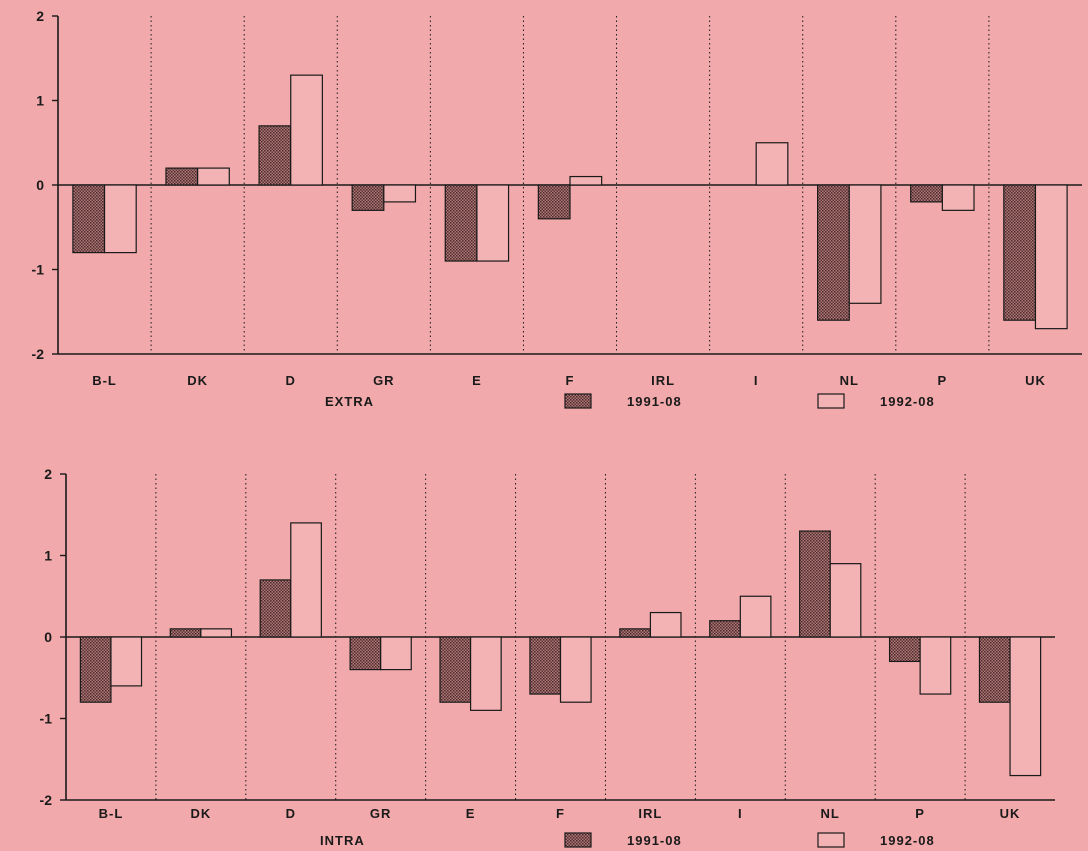  Describe the element at coordinates (635, 633) in the screenshot. I see `bar-1991-08-irl` at that location.